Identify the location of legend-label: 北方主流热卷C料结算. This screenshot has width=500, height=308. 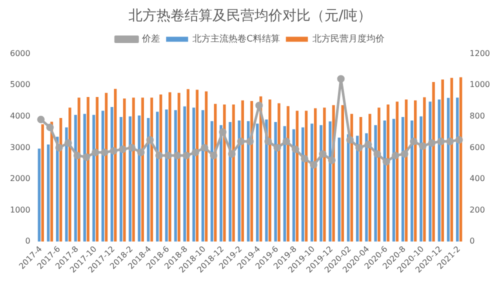
(236, 39).